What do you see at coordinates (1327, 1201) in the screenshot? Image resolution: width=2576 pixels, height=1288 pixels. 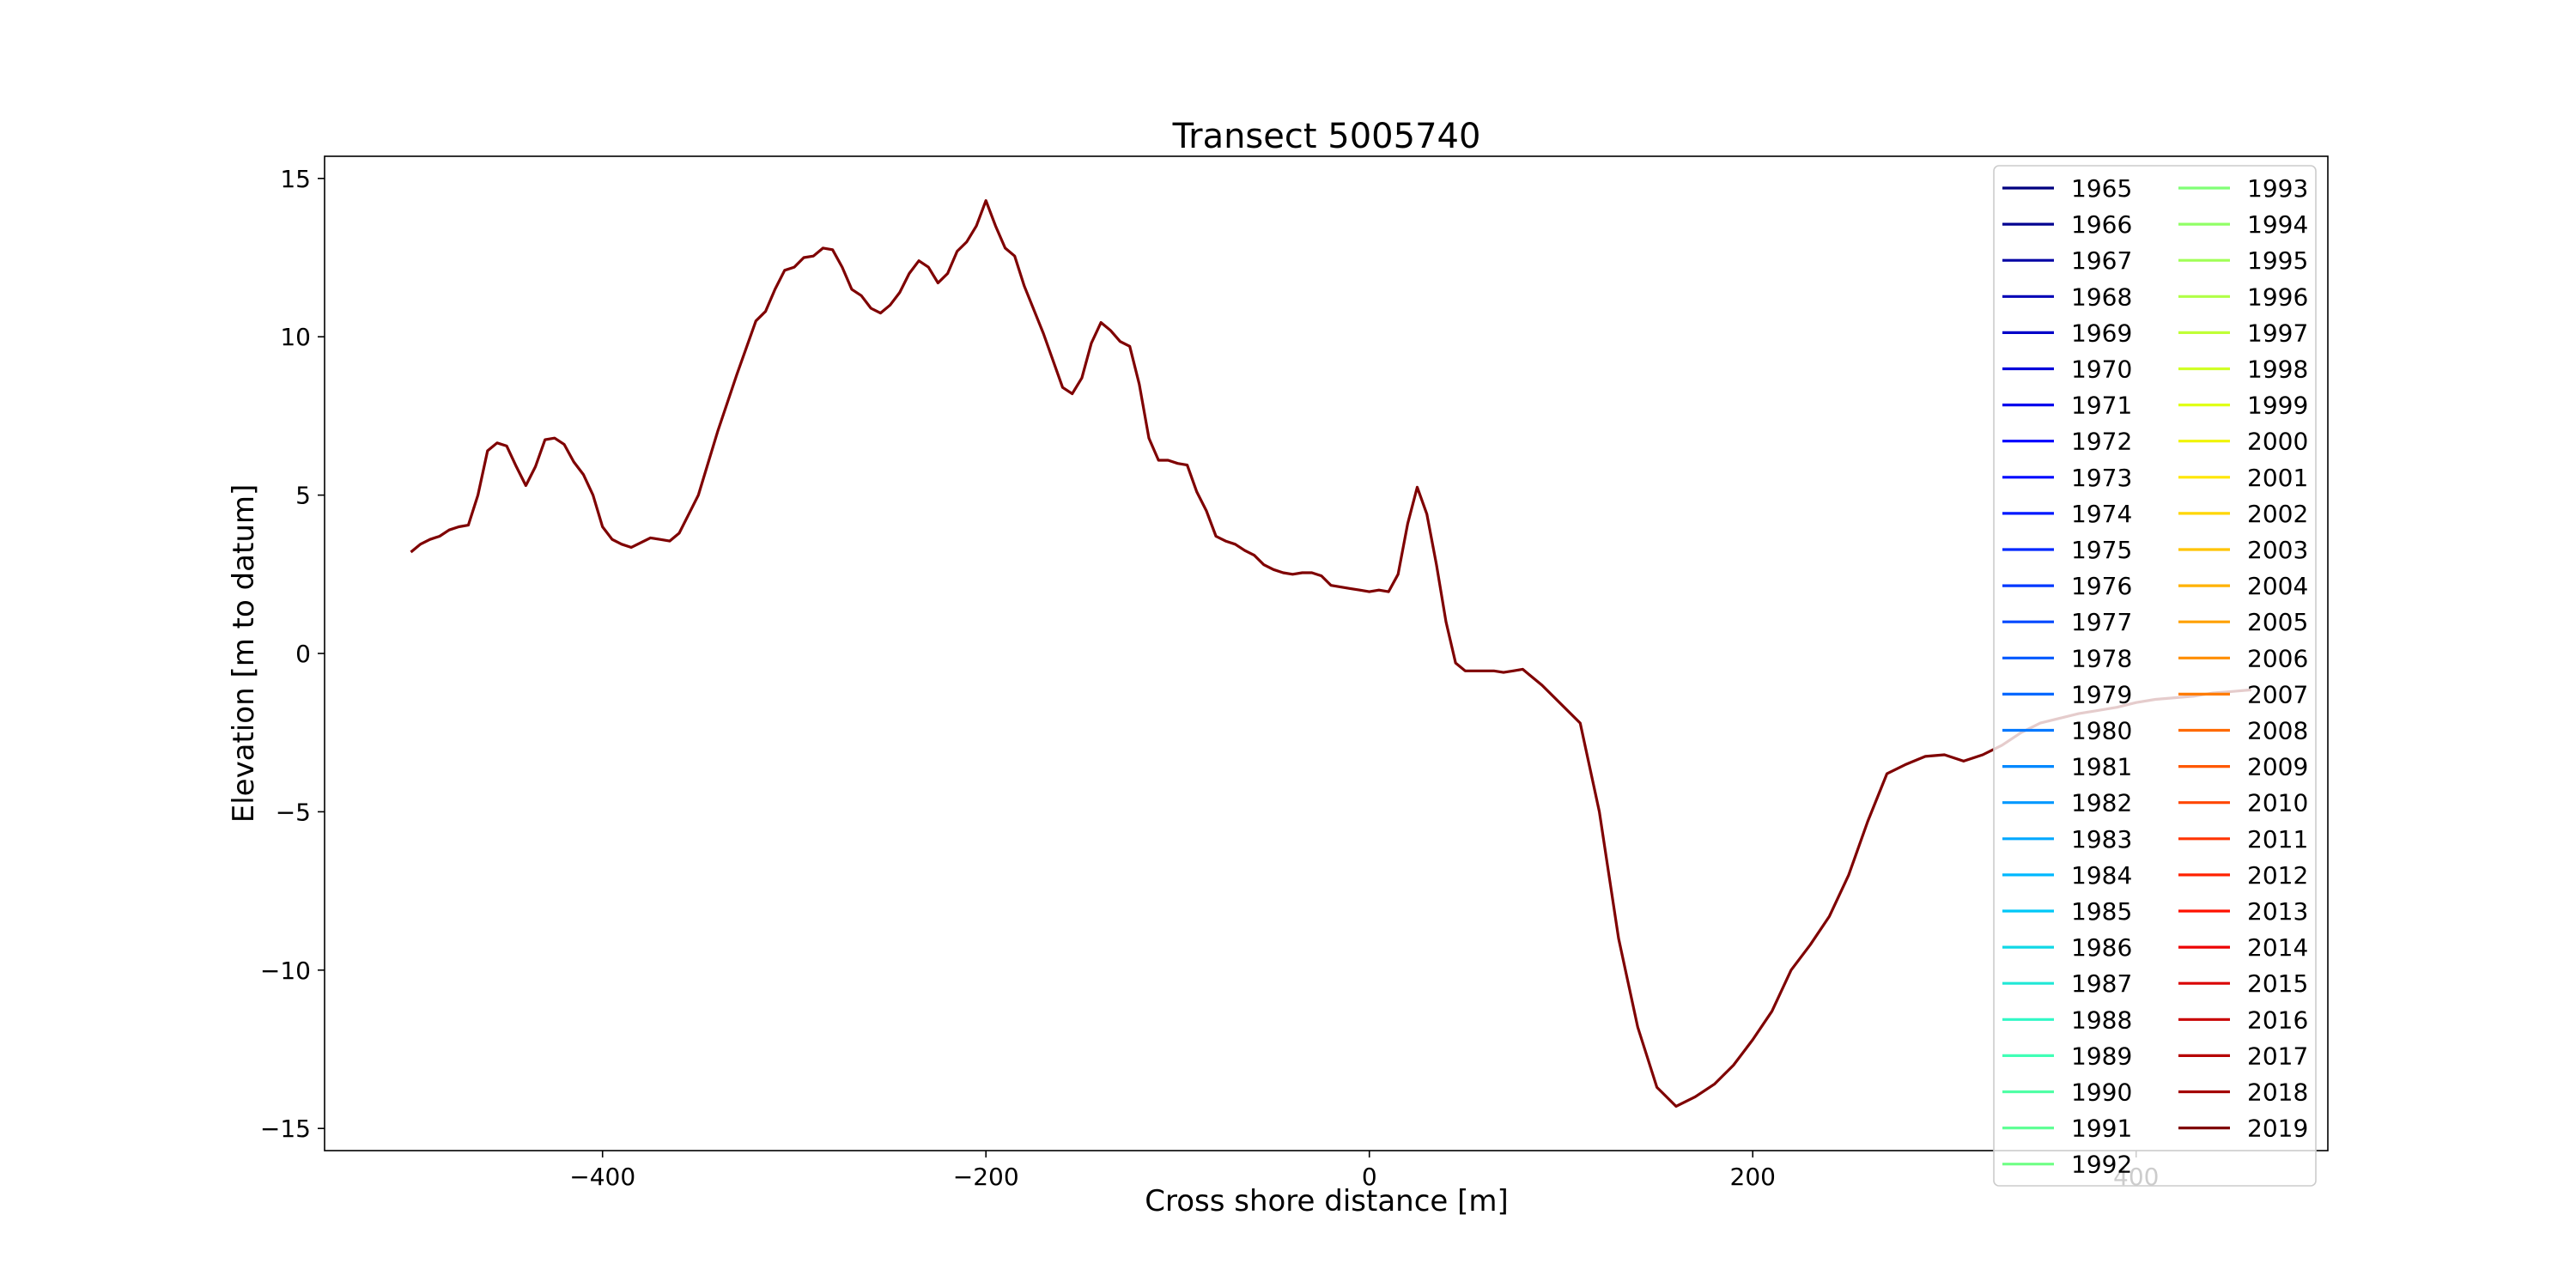 I see `x-axis-label: Cross shore distance [m]` at bounding box center [1327, 1201].